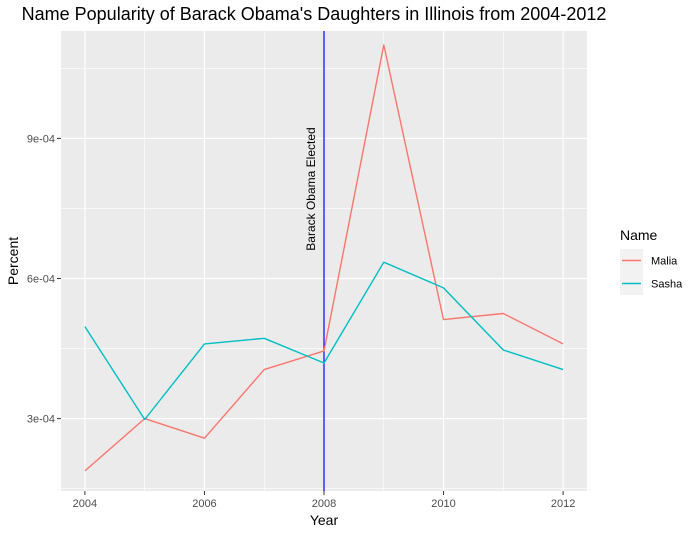 The height and width of the screenshot is (535, 700). I want to click on y-axis-title: Percent, so click(13, 261).